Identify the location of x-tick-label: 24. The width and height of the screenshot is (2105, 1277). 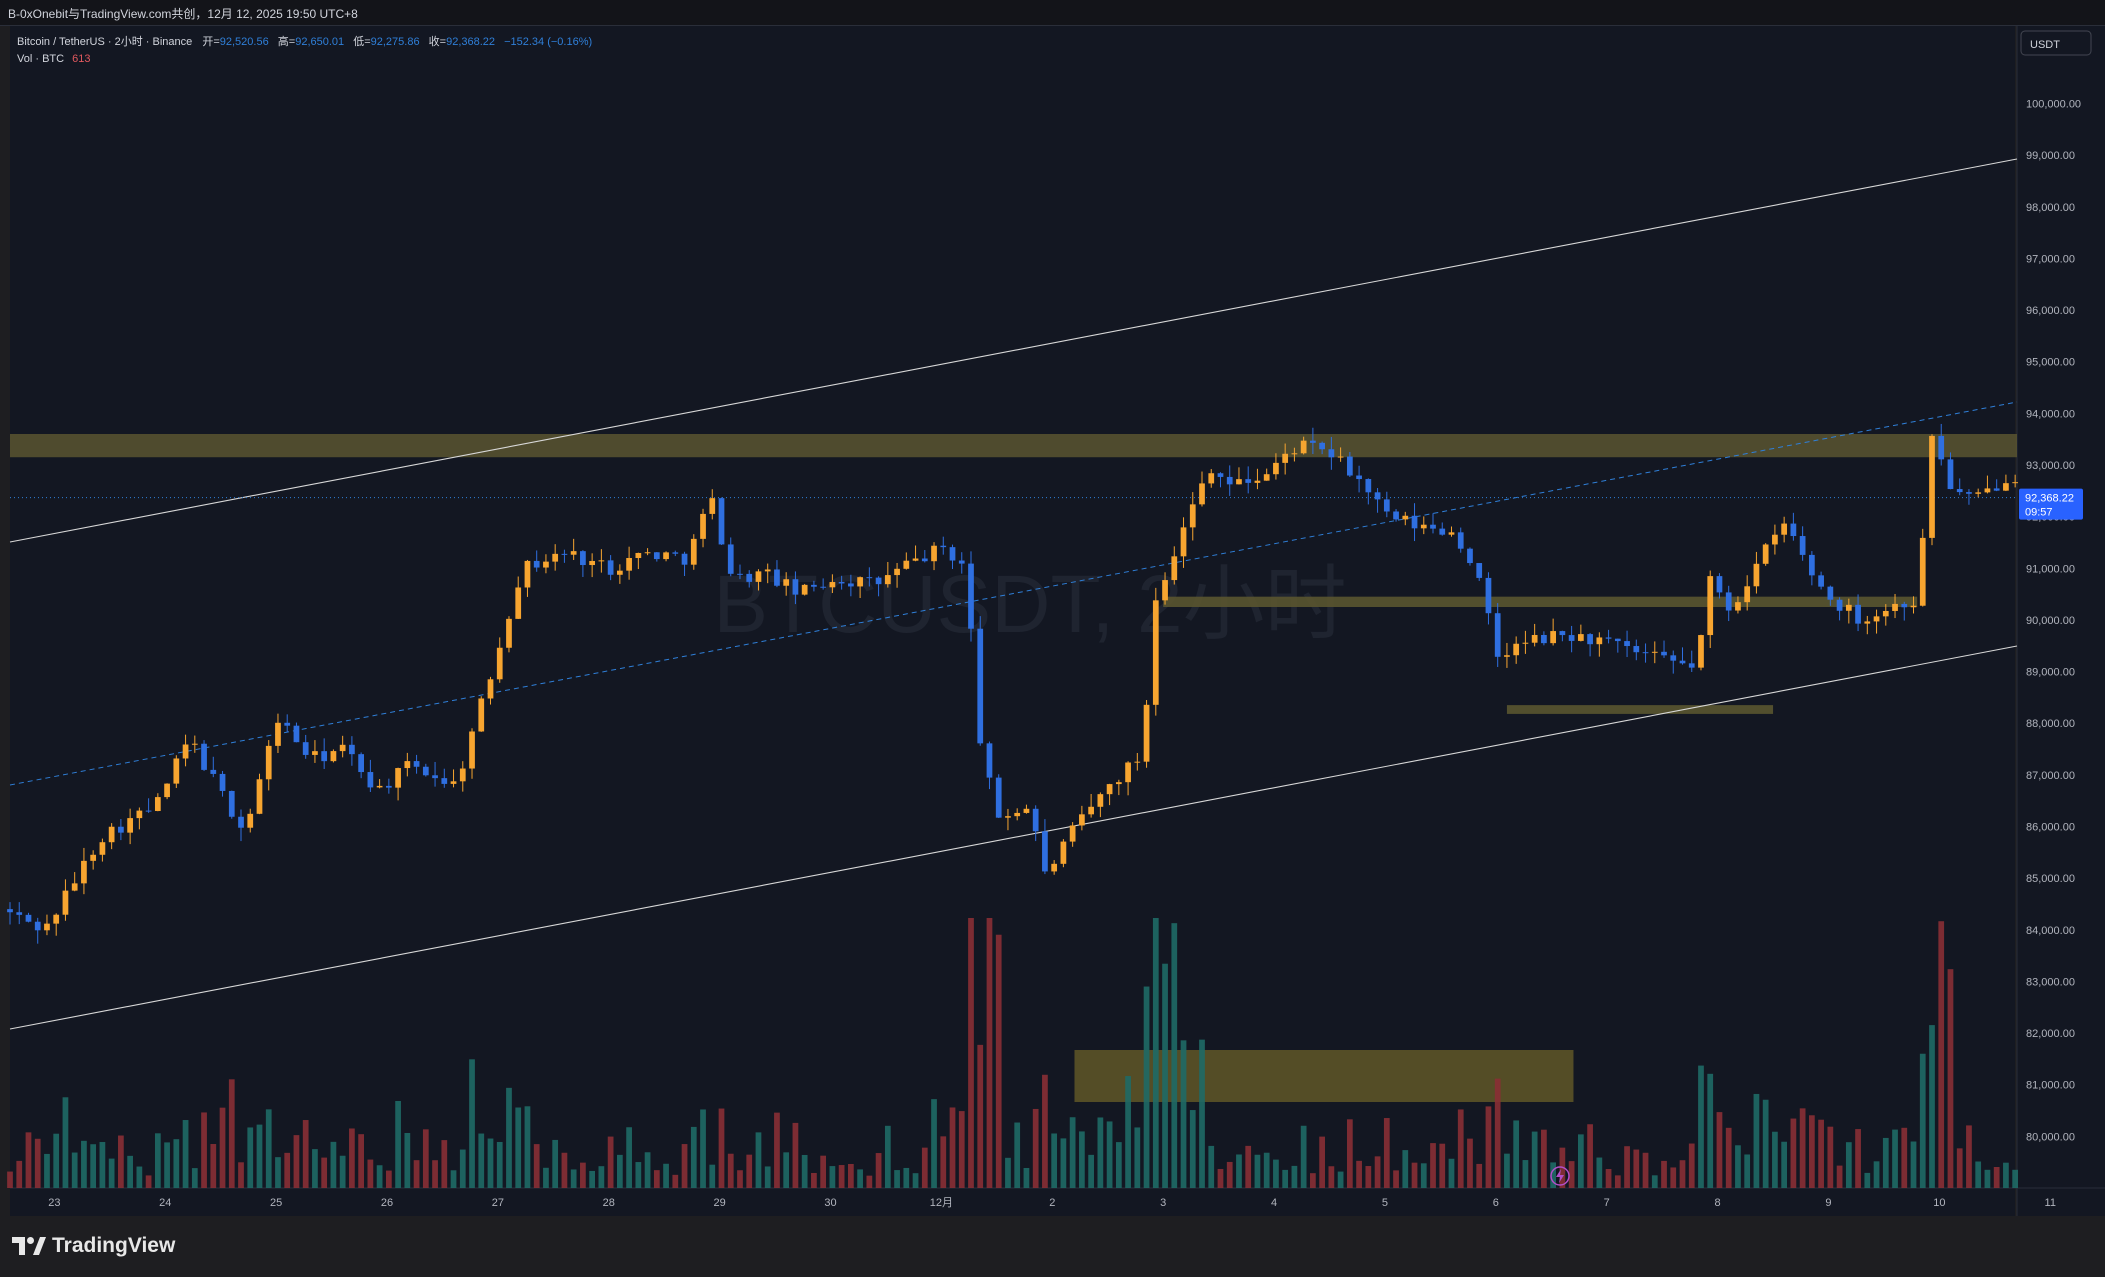
(165, 1203).